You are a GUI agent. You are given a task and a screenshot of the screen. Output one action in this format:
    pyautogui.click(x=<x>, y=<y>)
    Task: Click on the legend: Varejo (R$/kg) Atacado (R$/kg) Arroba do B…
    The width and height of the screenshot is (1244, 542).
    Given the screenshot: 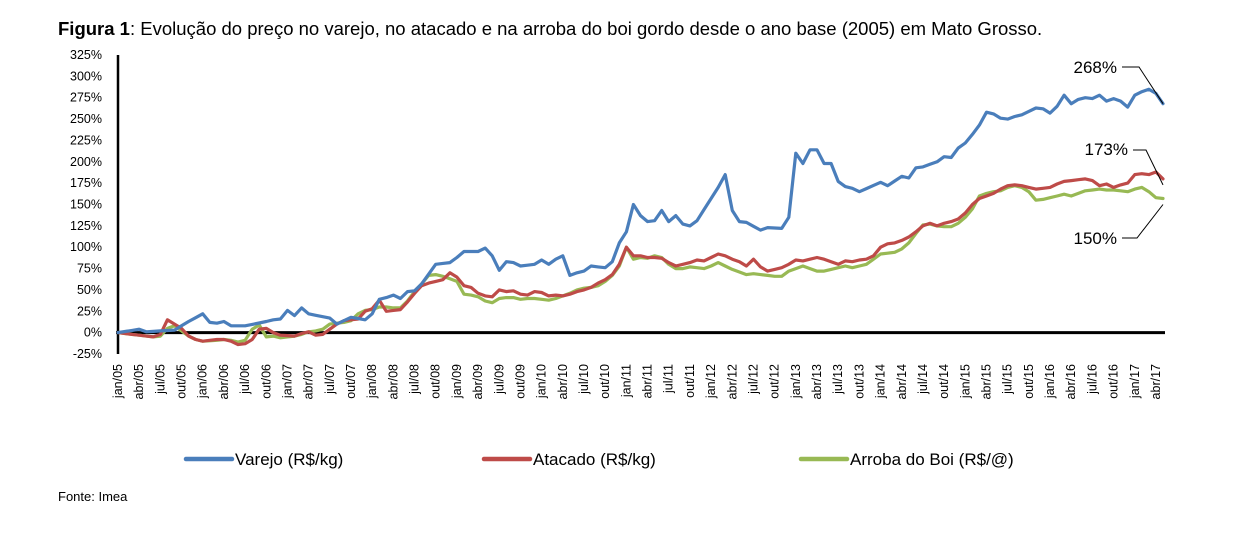 What is the action you would take?
    pyautogui.click(x=598, y=459)
    